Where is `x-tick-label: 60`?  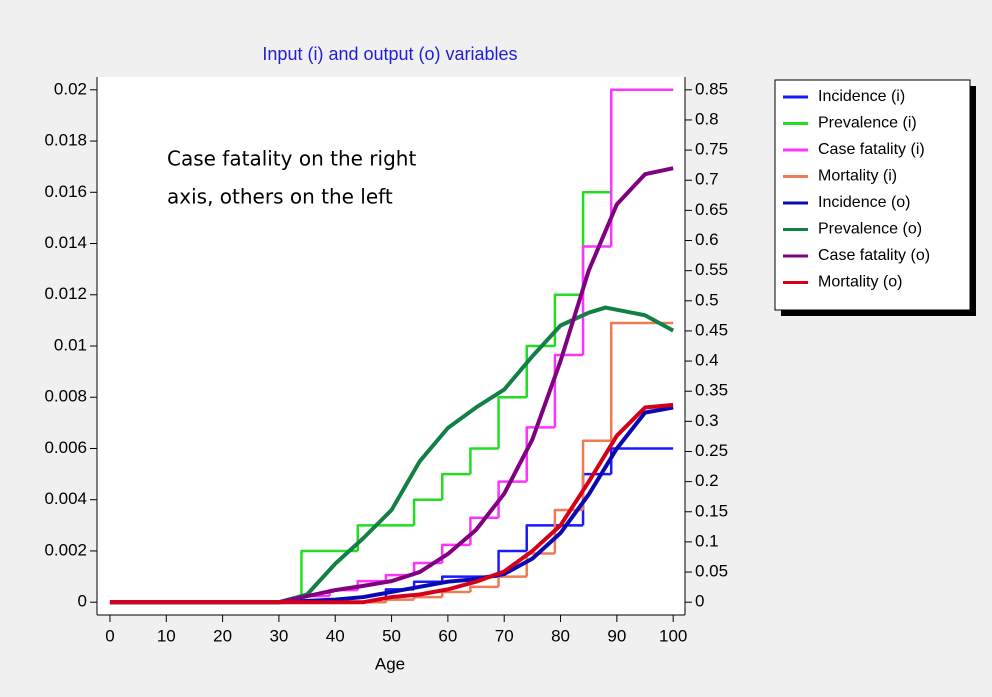
x-tick-label: 60 is located at coordinates (447, 635).